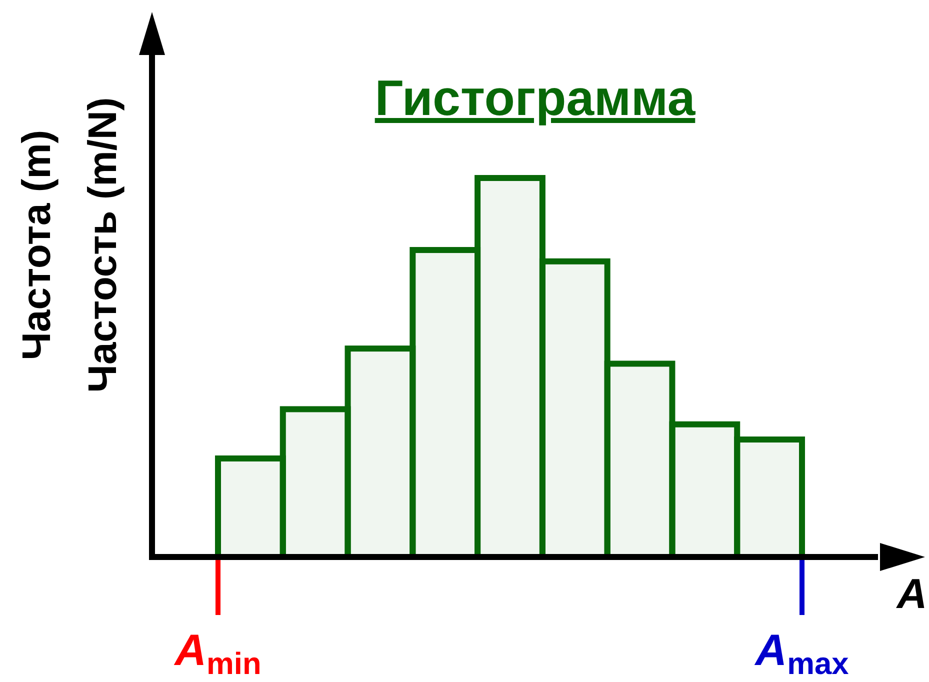  What do you see at coordinates (70, 245) in the screenshot?
I see `y-axis-title: Частота (m) Частость (m/N)` at bounding box center [70, 245].